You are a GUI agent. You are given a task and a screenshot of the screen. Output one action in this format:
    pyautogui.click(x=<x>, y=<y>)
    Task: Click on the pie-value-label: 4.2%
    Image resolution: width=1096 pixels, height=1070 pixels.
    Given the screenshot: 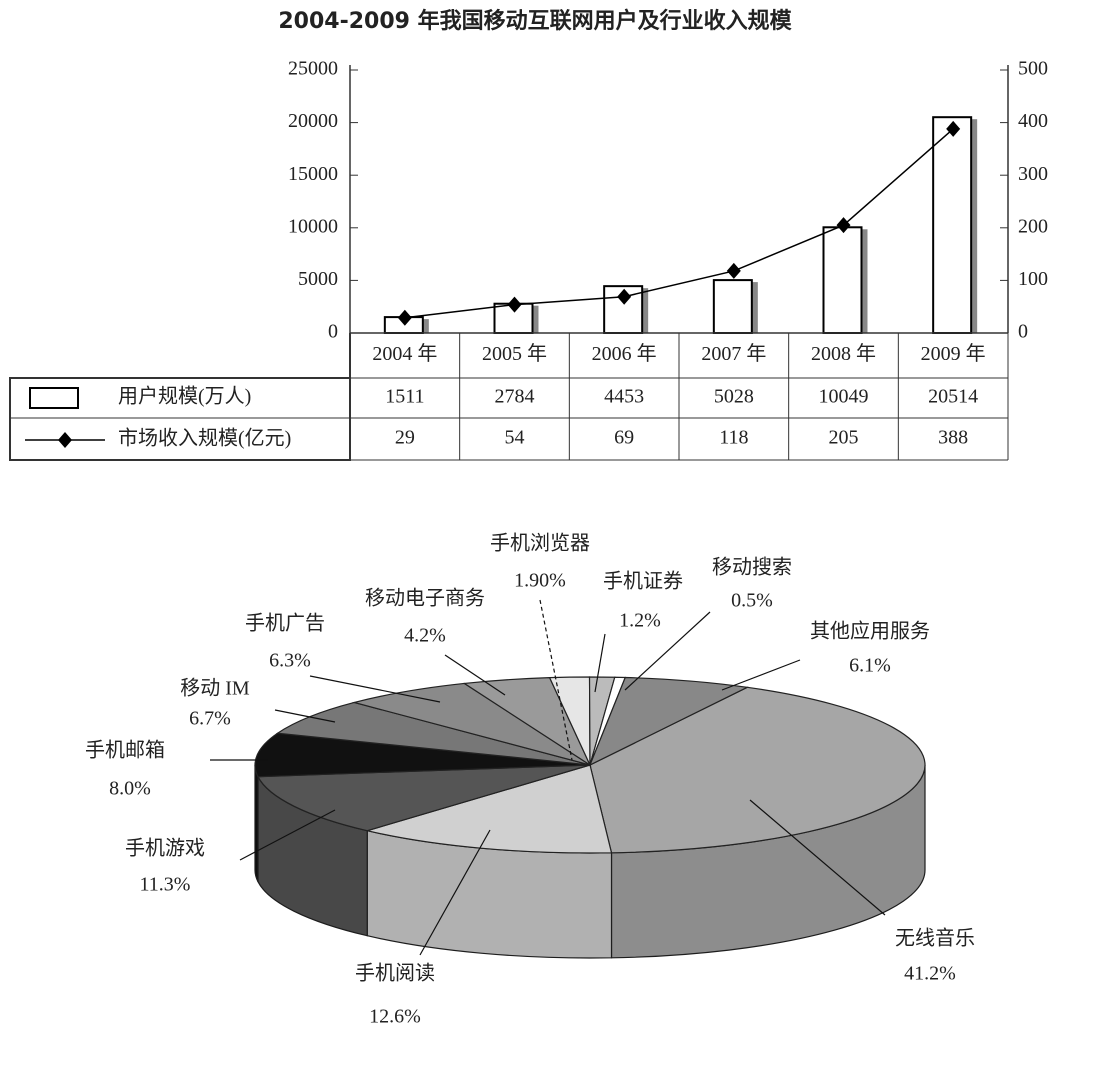 What is the action you would take?
    pyautogui.click(x=425, y=636)
    